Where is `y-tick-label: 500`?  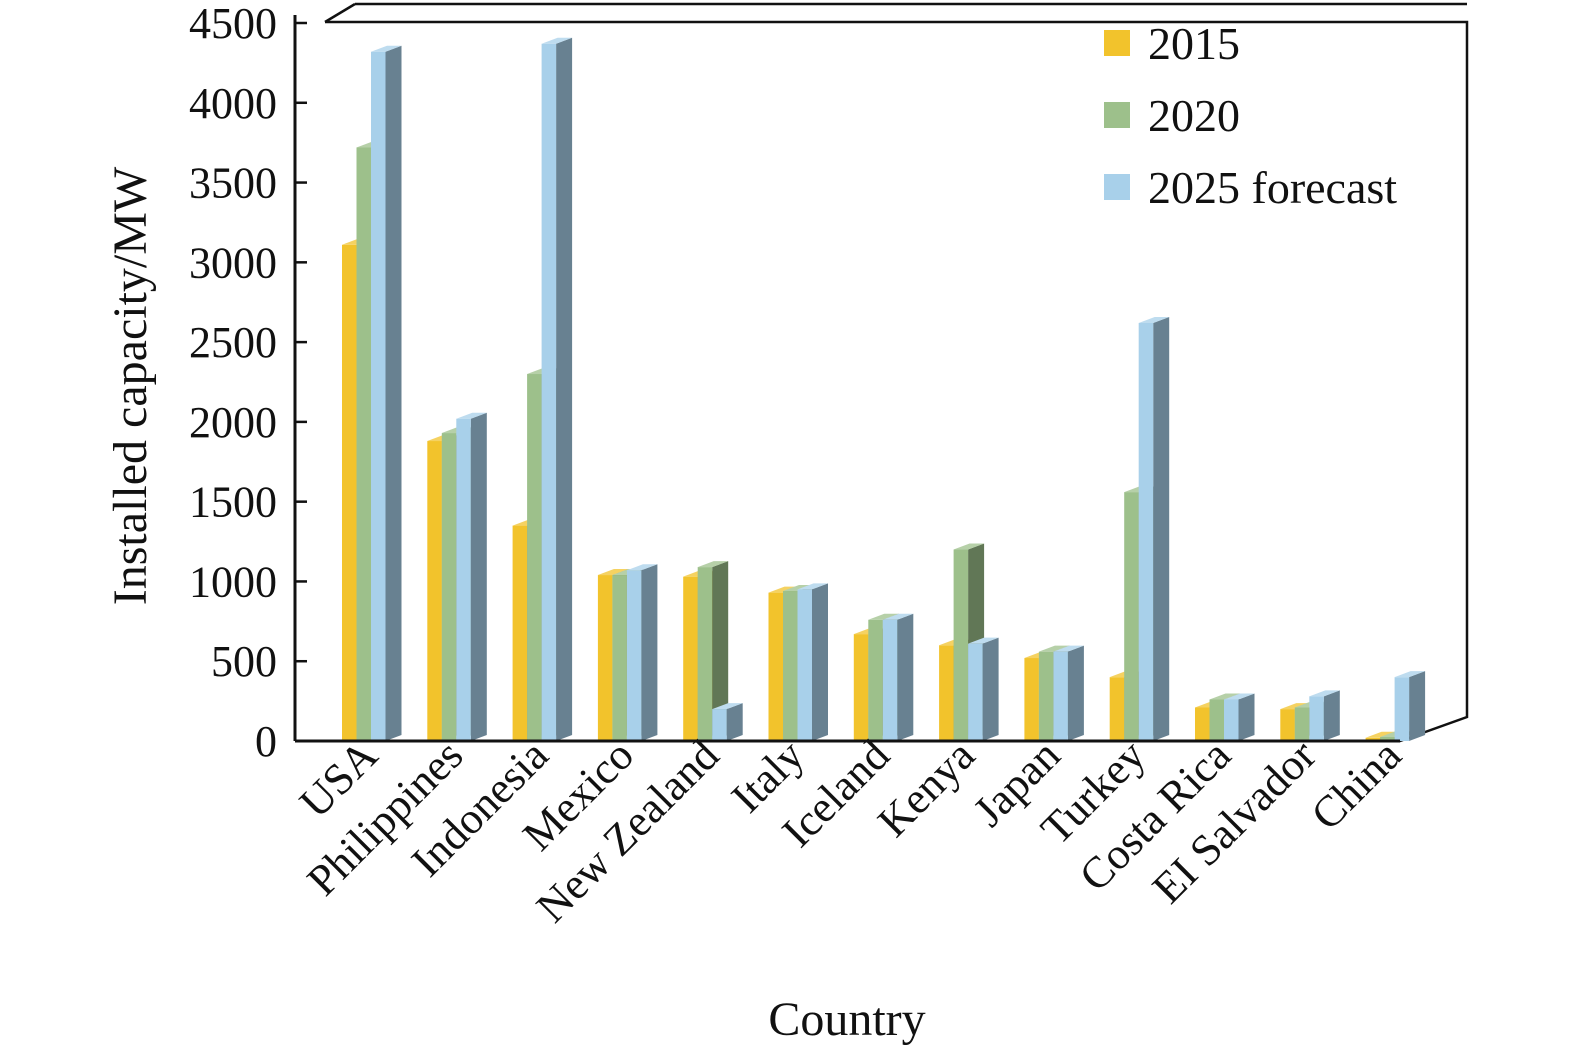
y-tick-label: 500 is located at coordinates (244, 661).